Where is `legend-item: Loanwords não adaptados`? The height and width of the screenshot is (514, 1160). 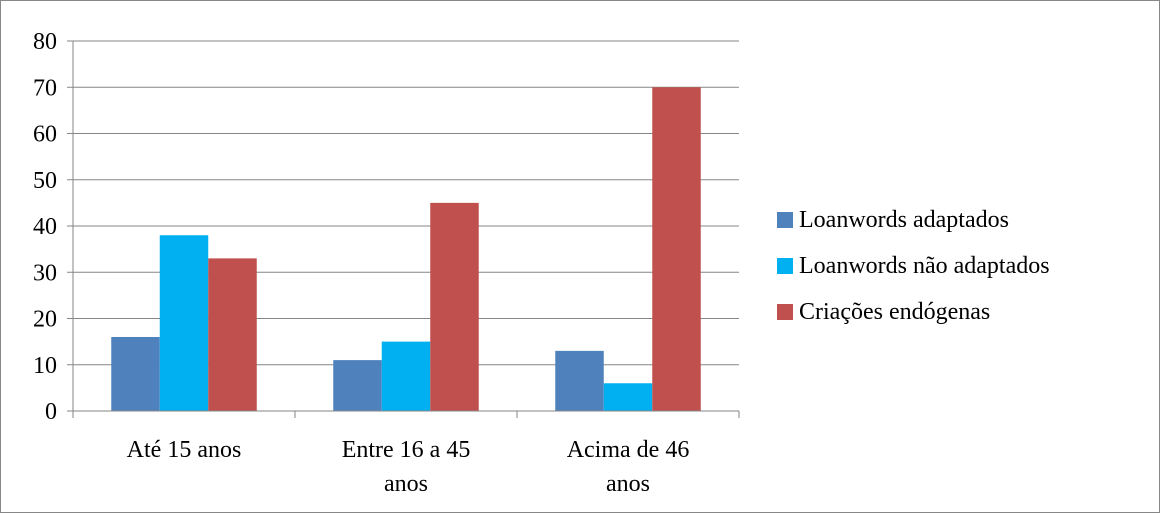
legend-item: Loanwords não adaptados is located at coordinates (913, 266).